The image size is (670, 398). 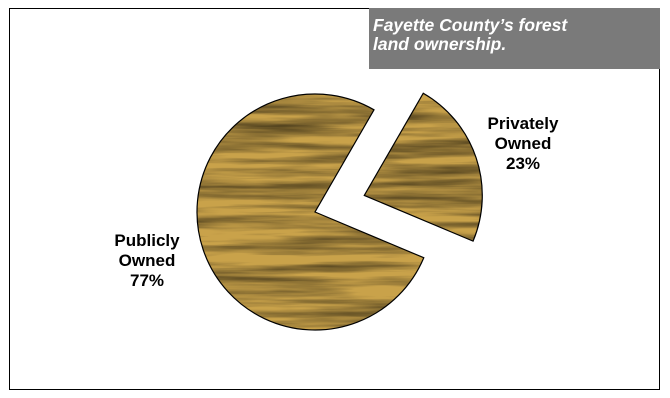 I want to click on privately-owned-label-line-1: Privately, so click(x=523, y=123).